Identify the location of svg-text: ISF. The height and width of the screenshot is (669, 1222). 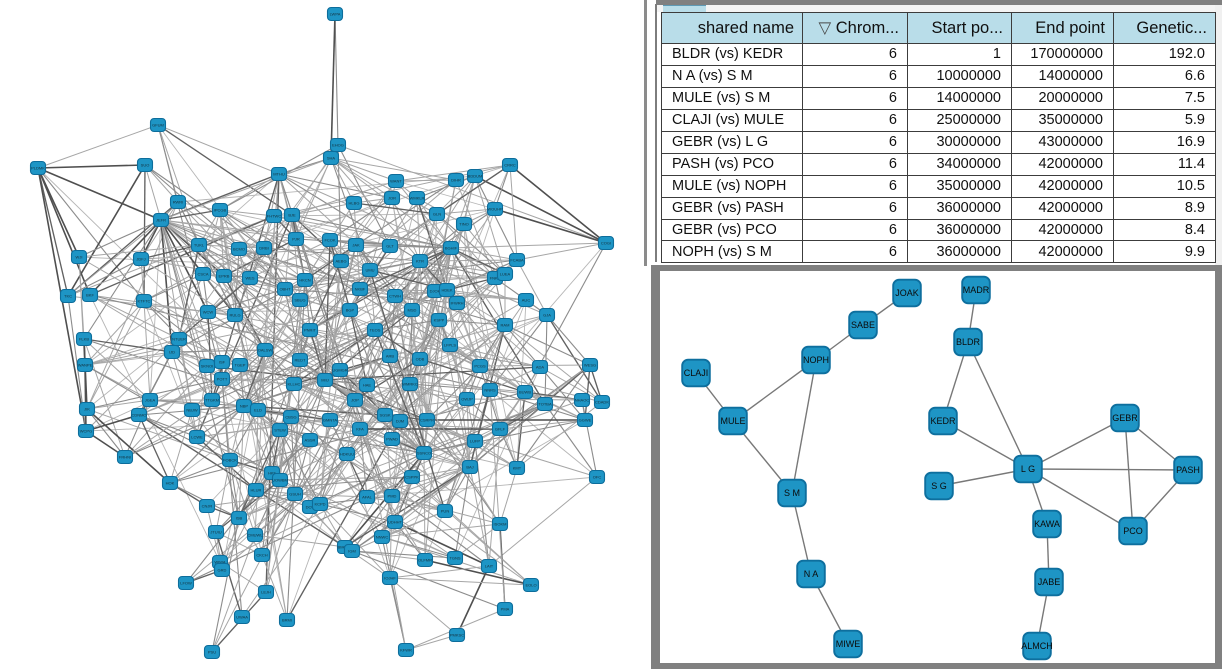
(222, 362).